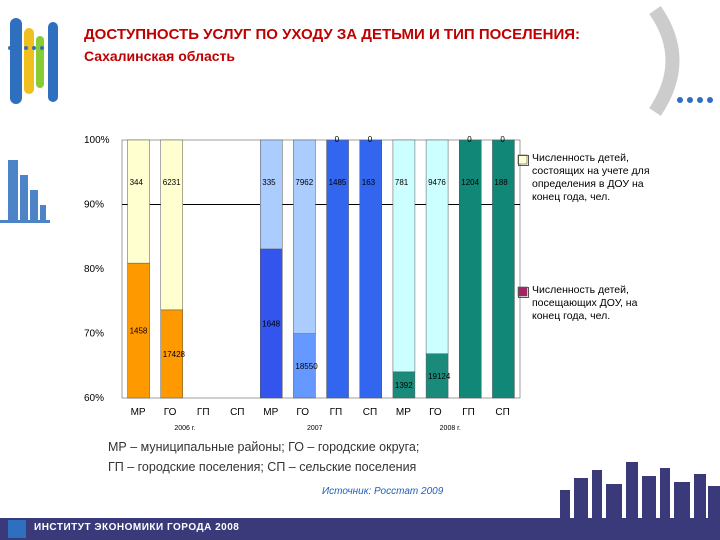 This screenshot has height=540, width=720. Describe the element at coordinates (681, 60) in the screenshot. I see `right-bracket-decoration` at that location.